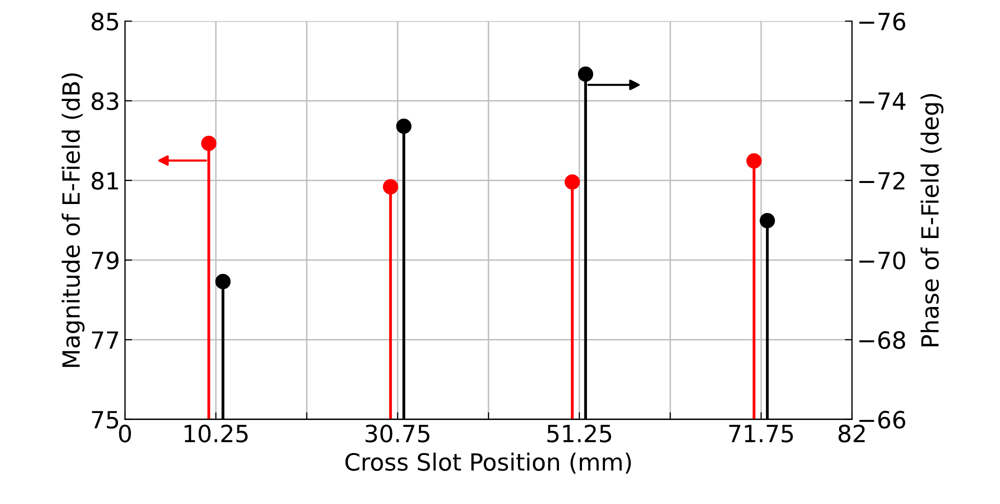  I want to click on x-tick-label: 0, so click(125, 433).